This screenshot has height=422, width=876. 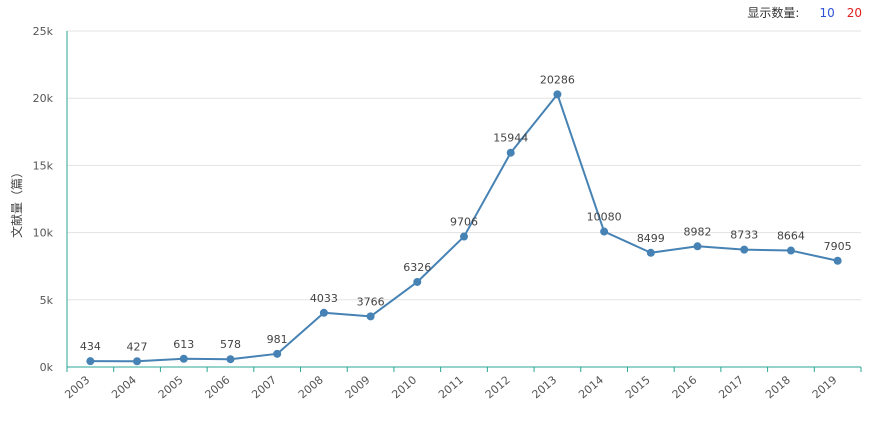 I want to click on data-label: 15944, so click(x=510, y=138).